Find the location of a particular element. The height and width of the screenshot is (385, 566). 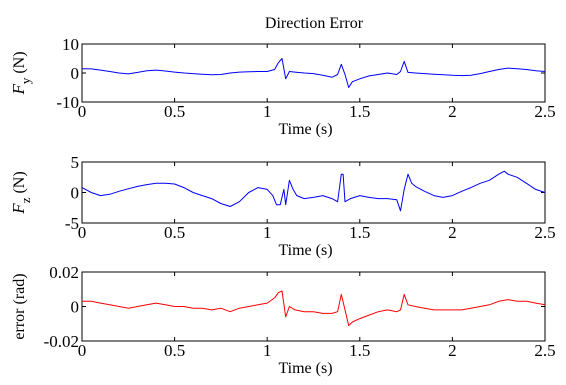

y-axis-label: error (rad) is located at coordinates (19, 306).